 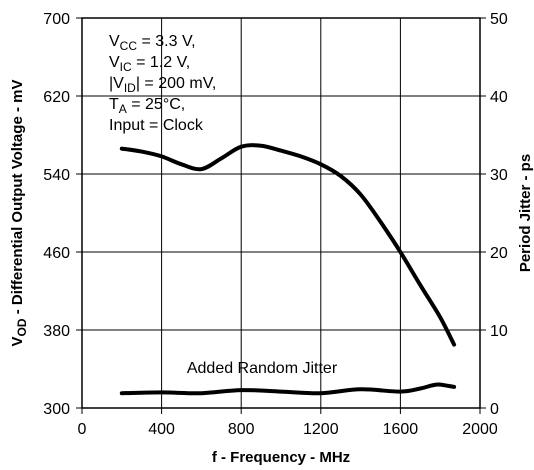 What do you see at coordinates (56, 175) in the screenshot?
I see `y-left-tick-label: 540` at bounding box center [56, 175].